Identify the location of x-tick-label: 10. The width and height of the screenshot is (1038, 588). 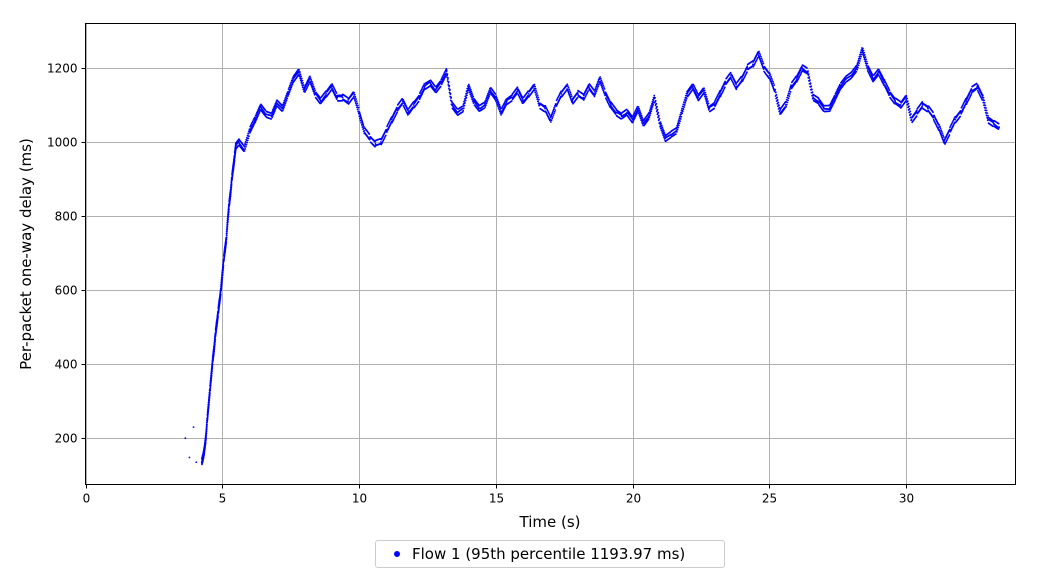
(359, 499).